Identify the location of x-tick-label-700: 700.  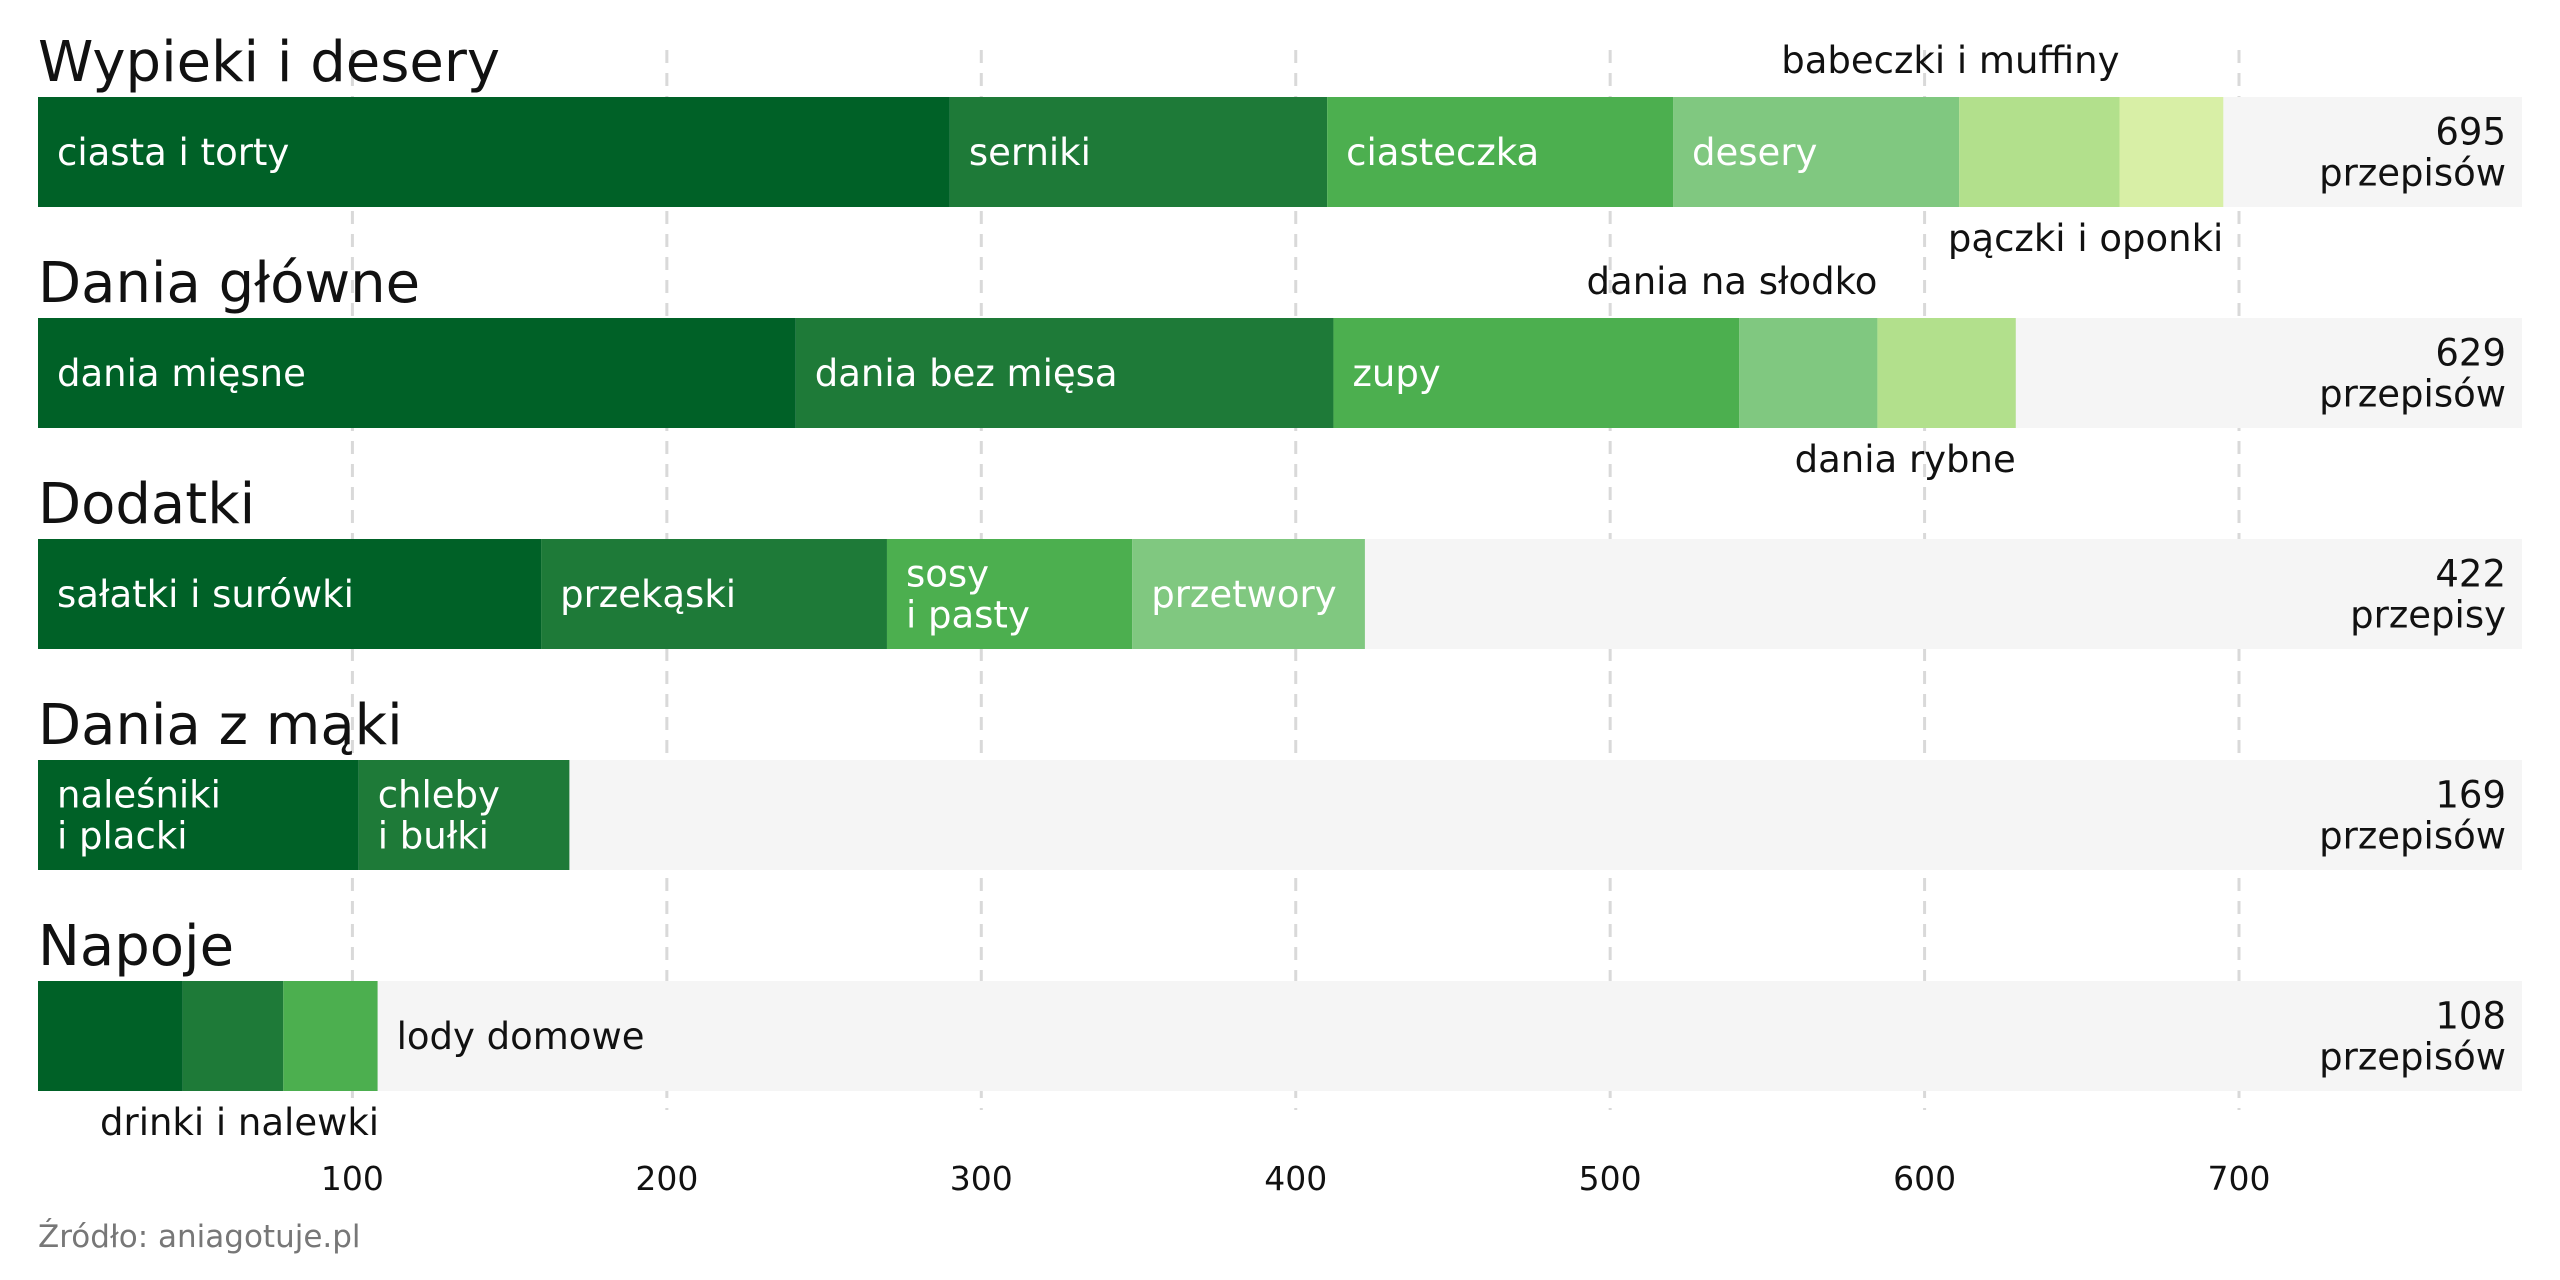
(2239, 1178).